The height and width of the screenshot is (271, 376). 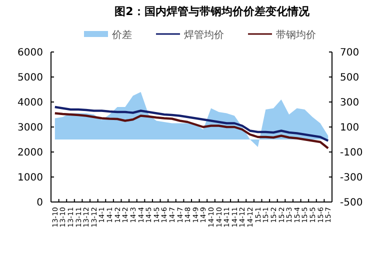 What do you see at coordinates (351, 203) in the screenshot?
I see `y2-tick-label: -500` at bounding box center [351, 203].